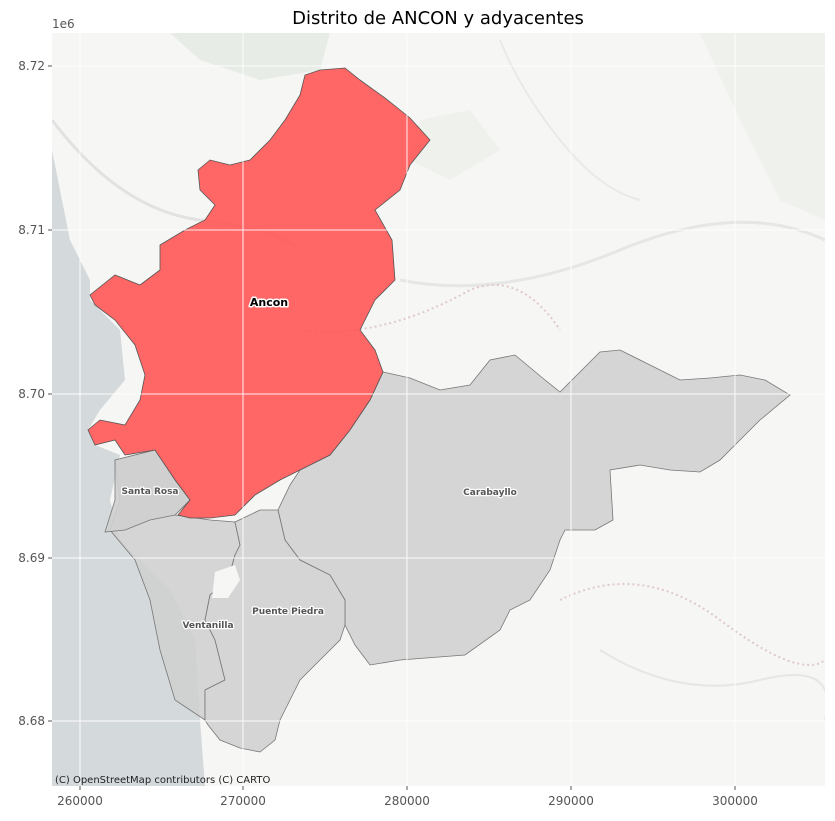  What do you see at coordinates (438, 18) in the screenshot?
I see `map-title: Distrito de ANCON y adyacentes` at bounding box center [438, 18].